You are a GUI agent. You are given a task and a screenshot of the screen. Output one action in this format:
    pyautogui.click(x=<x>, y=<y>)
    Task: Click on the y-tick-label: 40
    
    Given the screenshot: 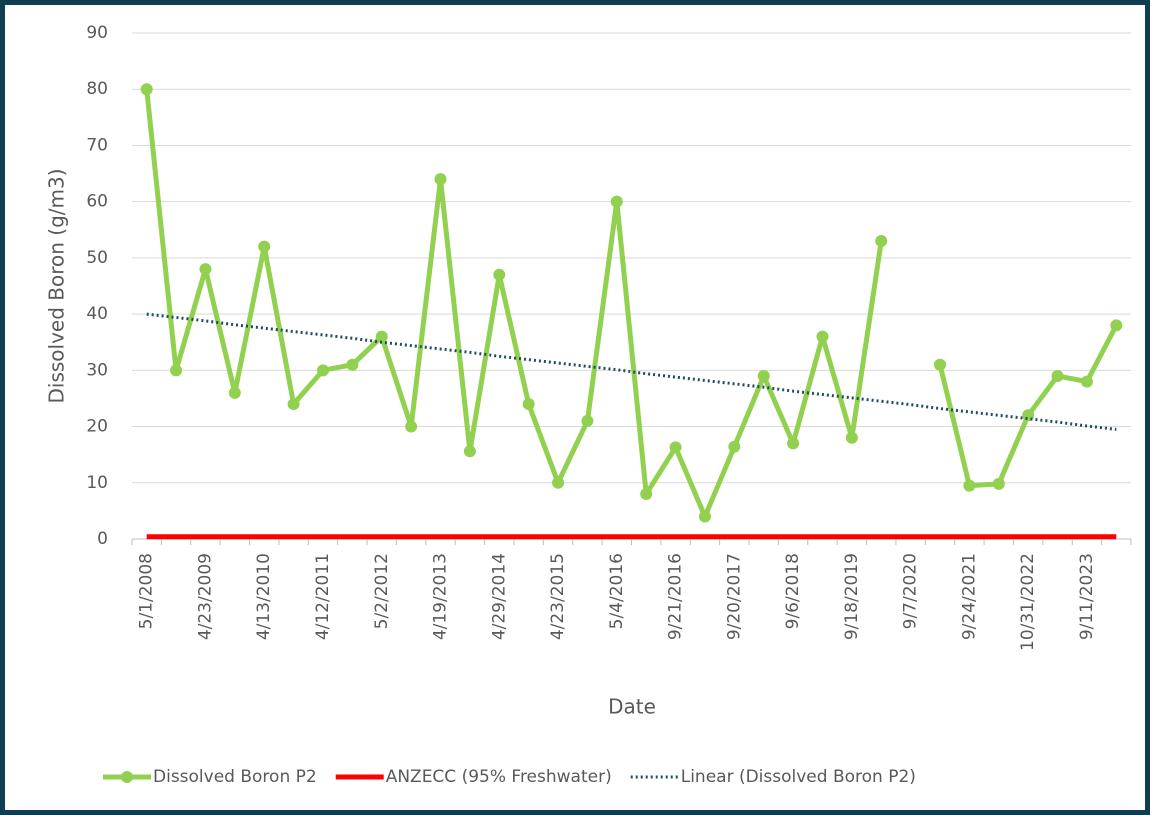 What is the action you would take?
    pyautogui.click(x=97, y=314)
    